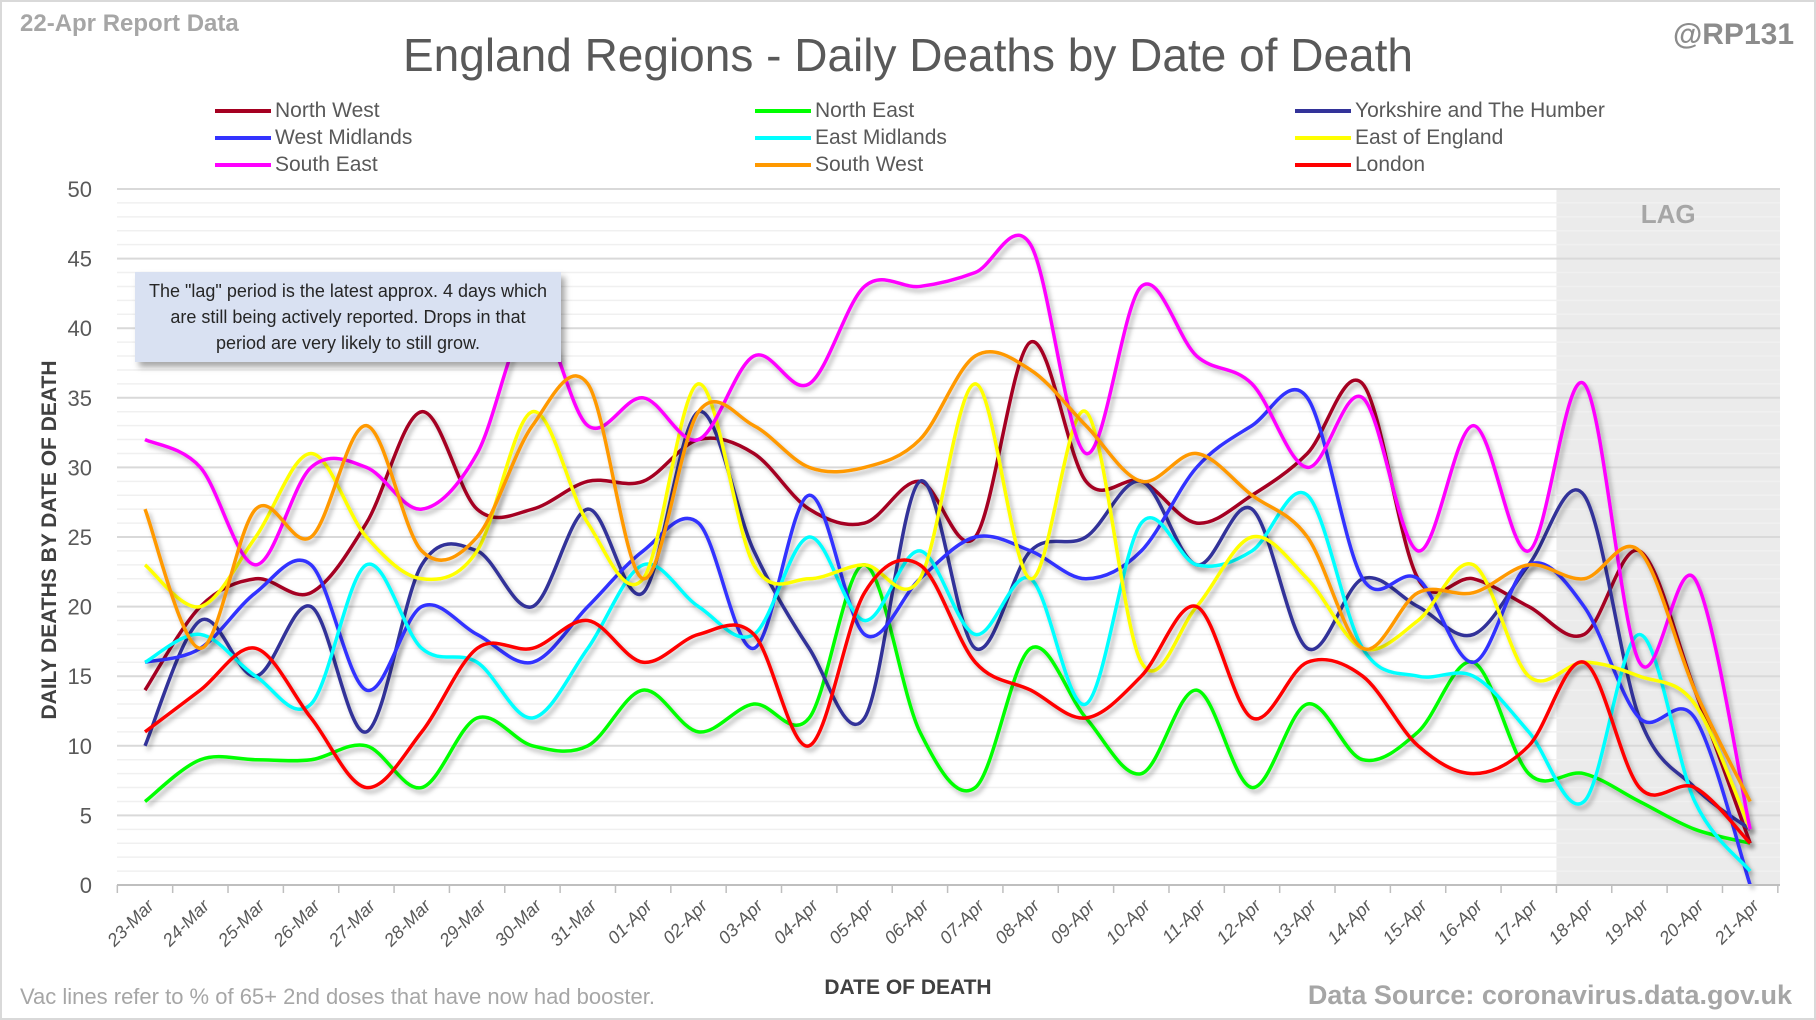 Image resolution: width=1816 pixels, height=1020 pixels. What do you see at coordinates (1668, 214) in the screenshot?
I see `lag-label: LAG` at bounding box center [1668, 214].